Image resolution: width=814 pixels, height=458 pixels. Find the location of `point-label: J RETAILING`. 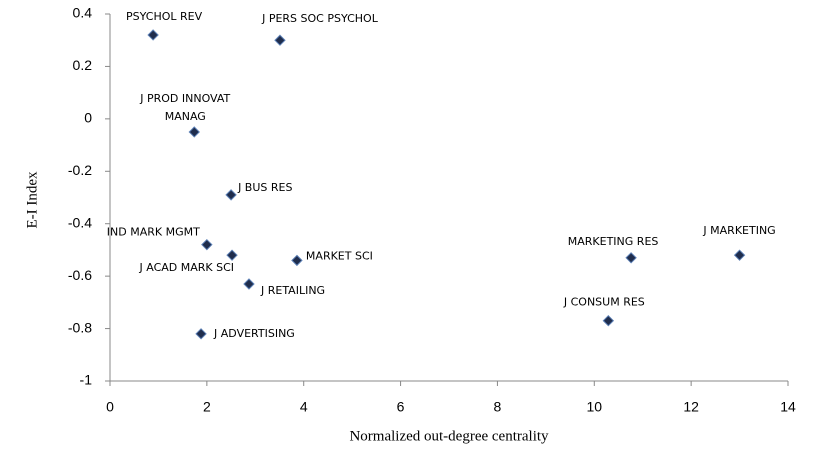

point-label: J RETAILING is located at coordinates (292, 290).